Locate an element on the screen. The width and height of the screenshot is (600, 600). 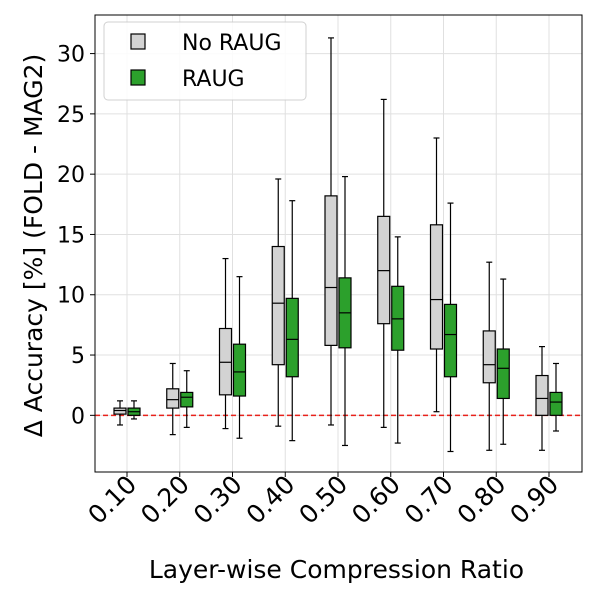
box-no-raug-0.80 is located at coordinates (489, 356).